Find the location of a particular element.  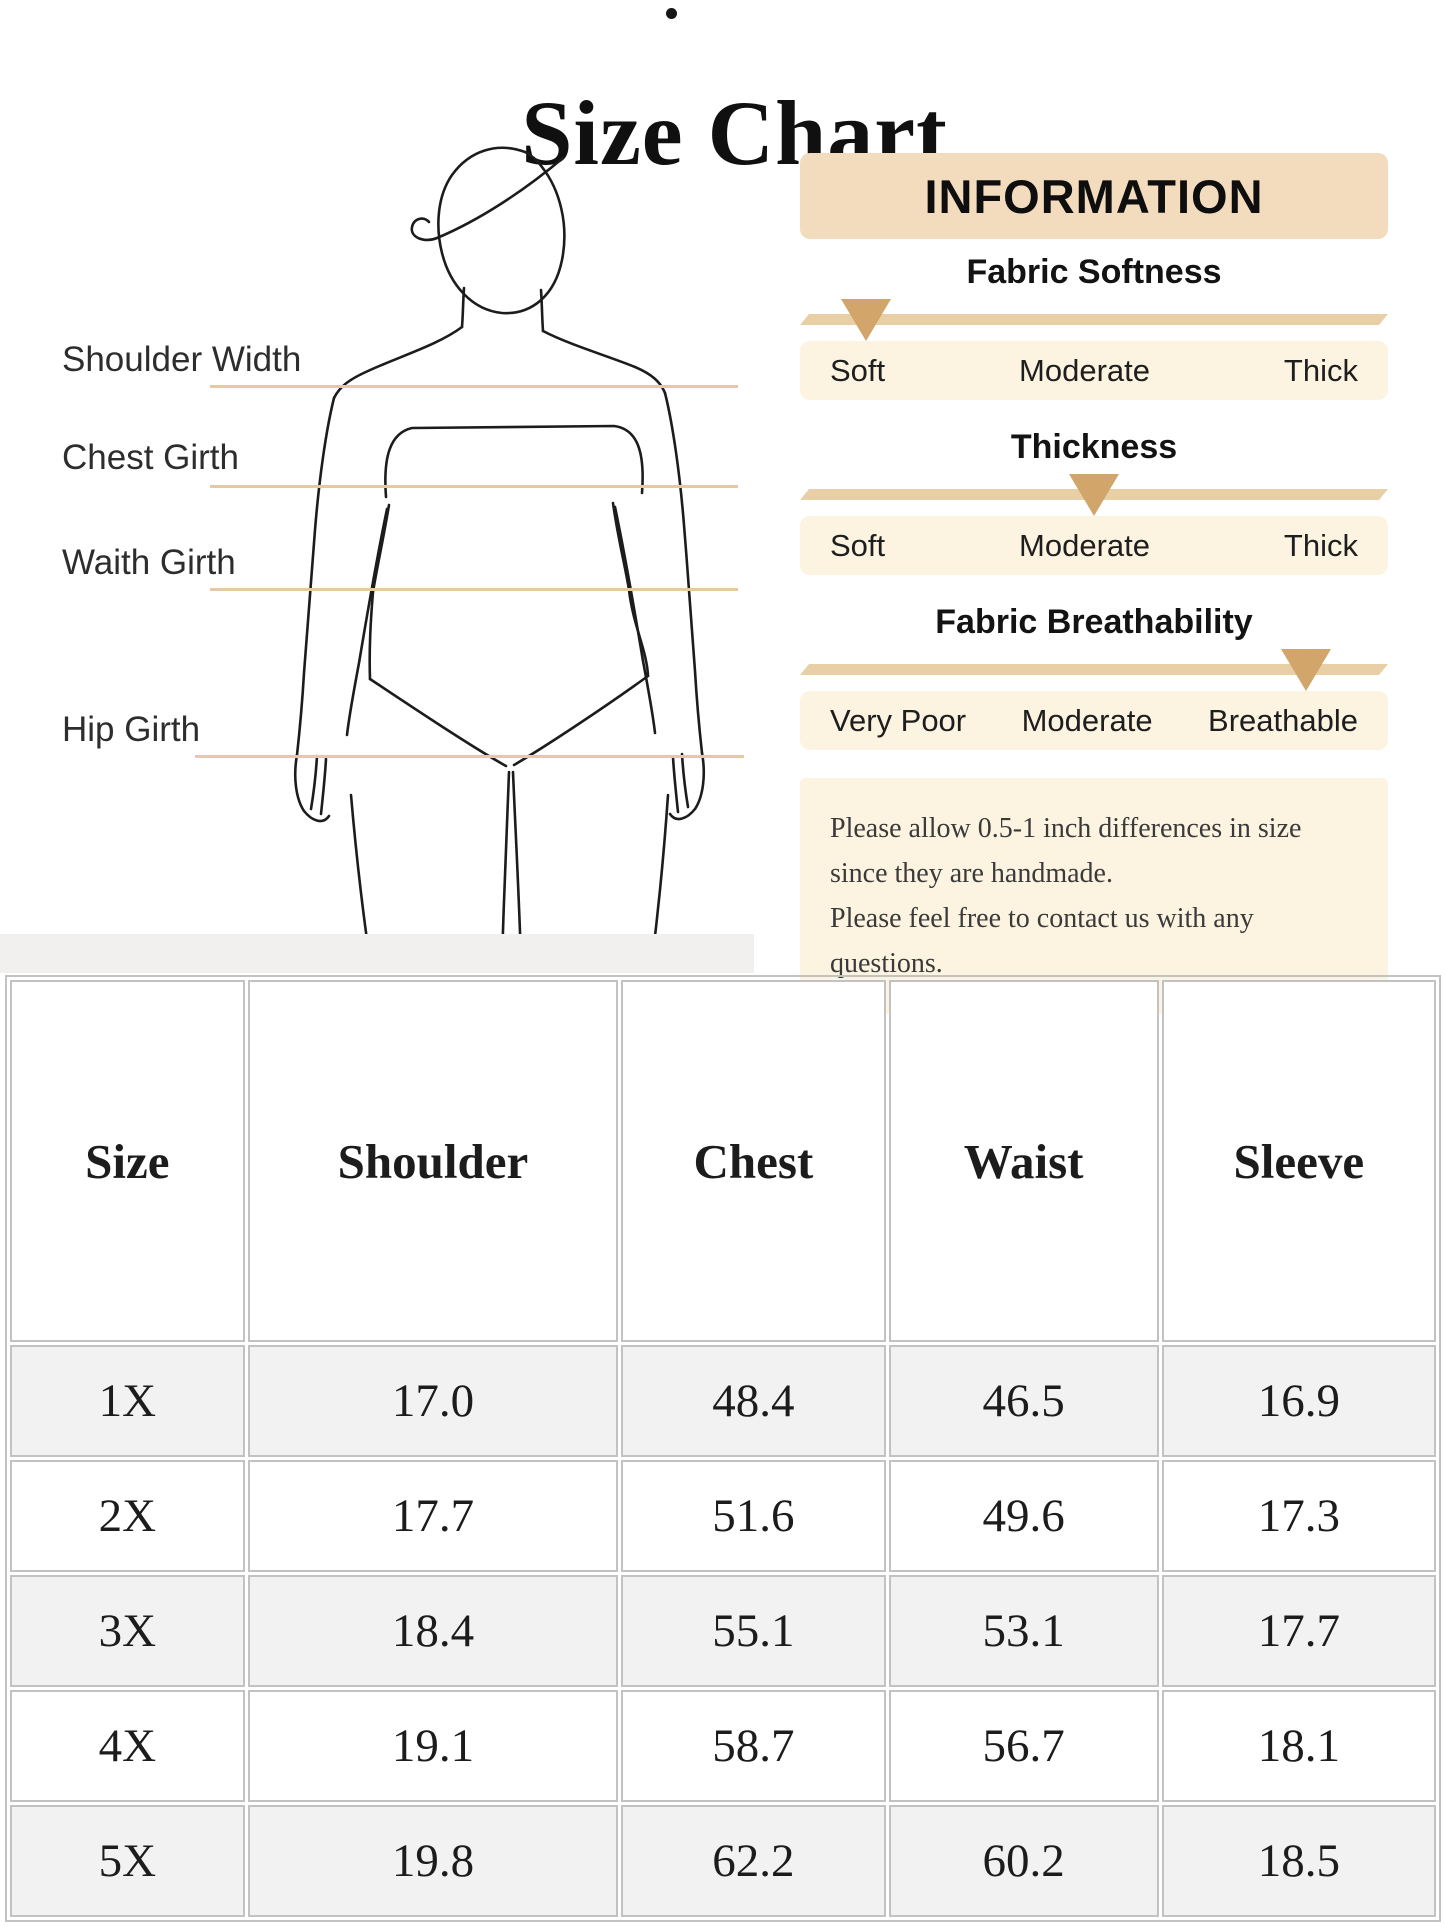

scale-fabric-softness: Fabric Softness Soft Moderate Thick is located at coordinates (1094, 325).